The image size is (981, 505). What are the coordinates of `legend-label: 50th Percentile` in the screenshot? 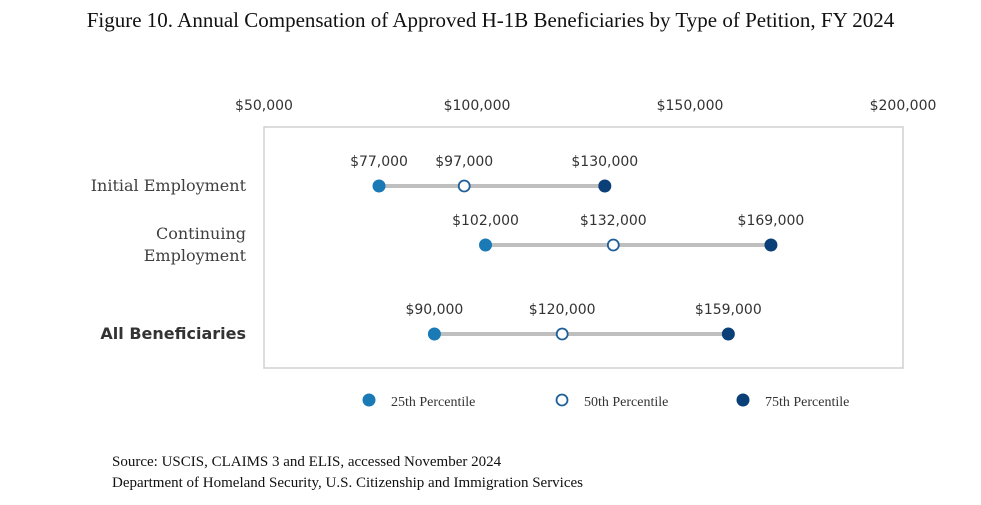 It's located at (626, 402).